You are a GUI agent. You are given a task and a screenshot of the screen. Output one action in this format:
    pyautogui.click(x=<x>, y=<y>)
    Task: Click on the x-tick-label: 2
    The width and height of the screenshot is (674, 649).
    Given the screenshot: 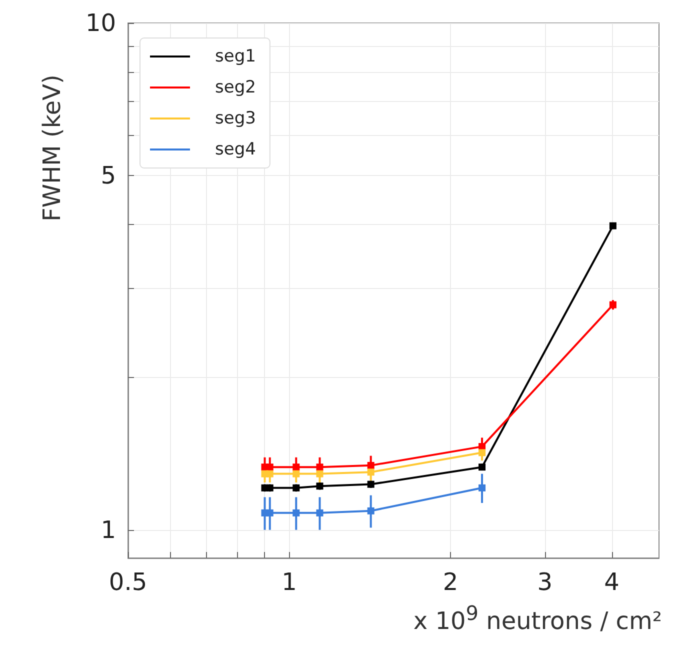 What is the action you would take?
    pyautogui.click(x=450, y=582)
    